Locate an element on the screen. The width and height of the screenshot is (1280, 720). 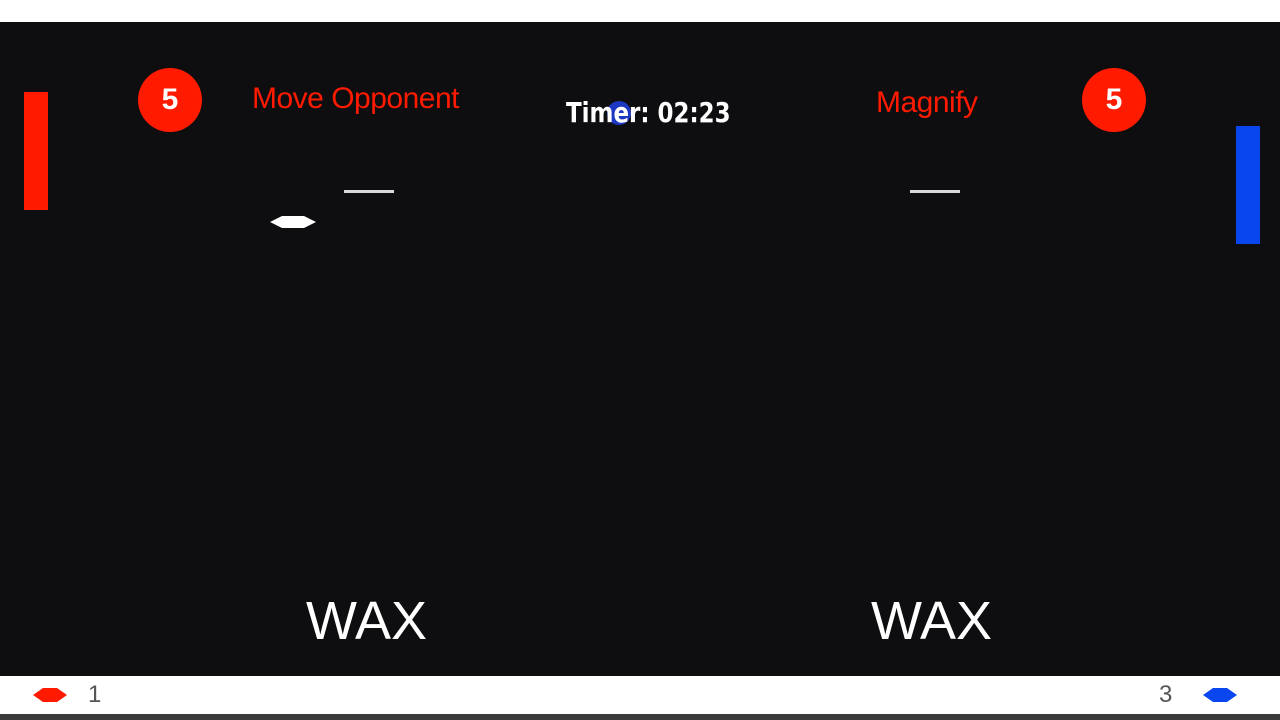
right-lives-count: 3 is located at coordinates (1166, 694).